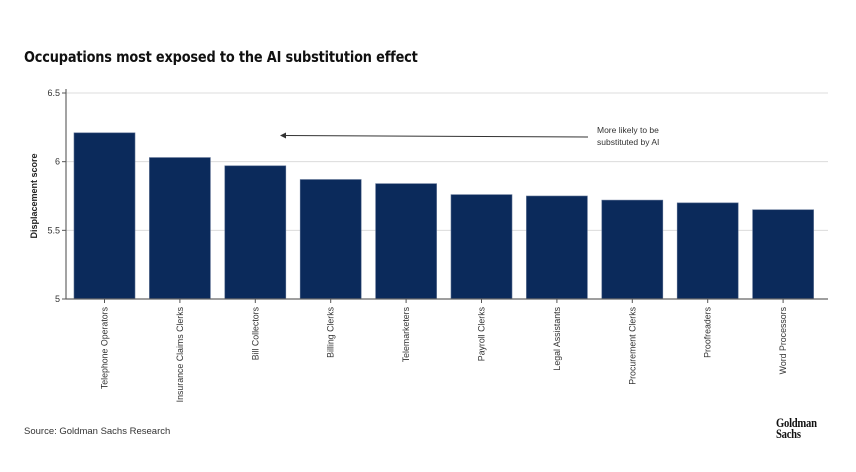  I want to click on y-axis-label: Displacement score, so click(34, 195).